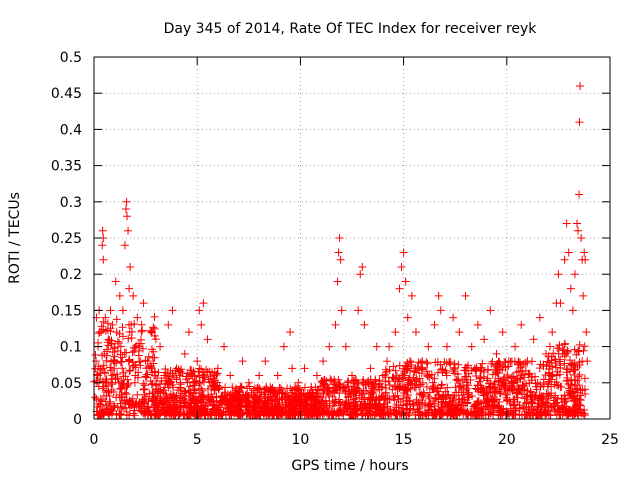 The image size is (640, 480). Describe the element at coordinates (15, 238) in the screenshot. I see `y-axis-label: ROTI / TECUs` at that location.